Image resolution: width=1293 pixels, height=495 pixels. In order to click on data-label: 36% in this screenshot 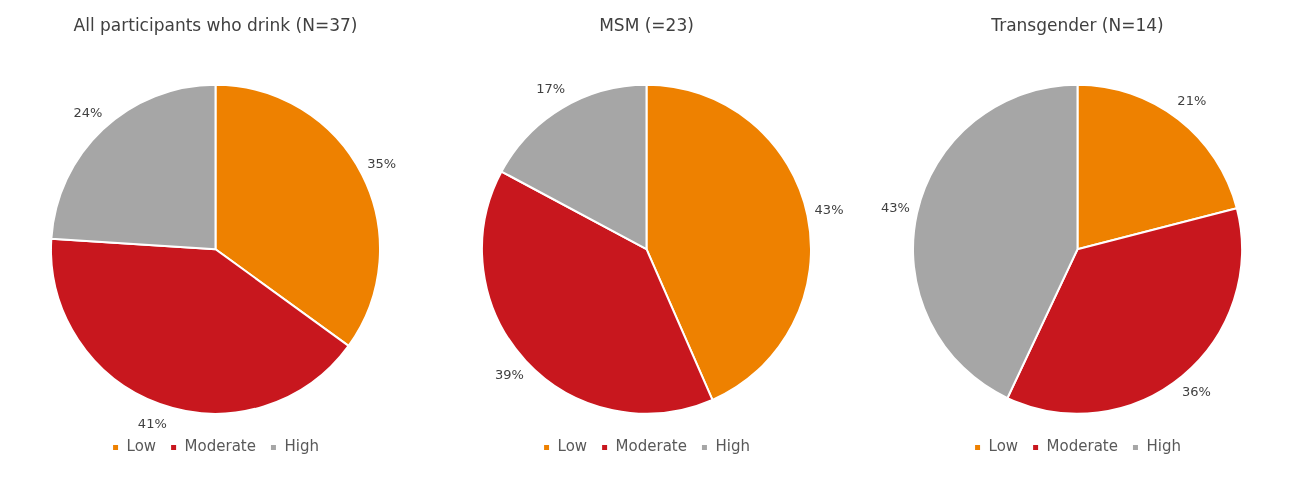, I will do `click(1196, 392)`.